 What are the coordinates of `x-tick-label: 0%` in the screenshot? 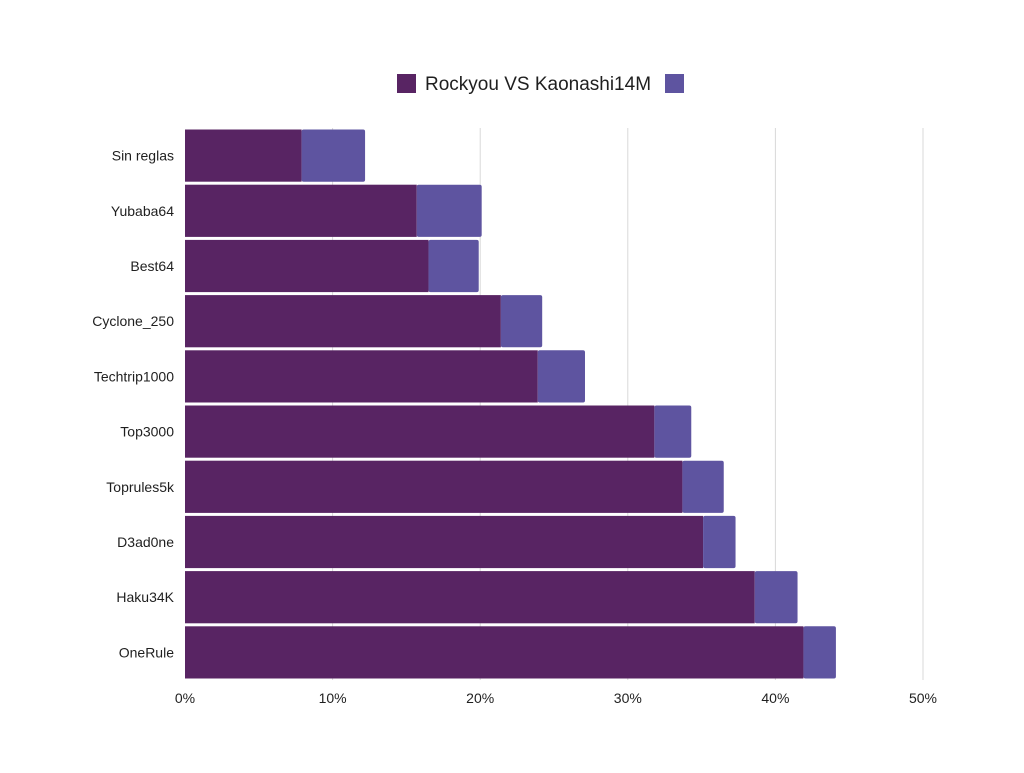 It's located at (185, 698).